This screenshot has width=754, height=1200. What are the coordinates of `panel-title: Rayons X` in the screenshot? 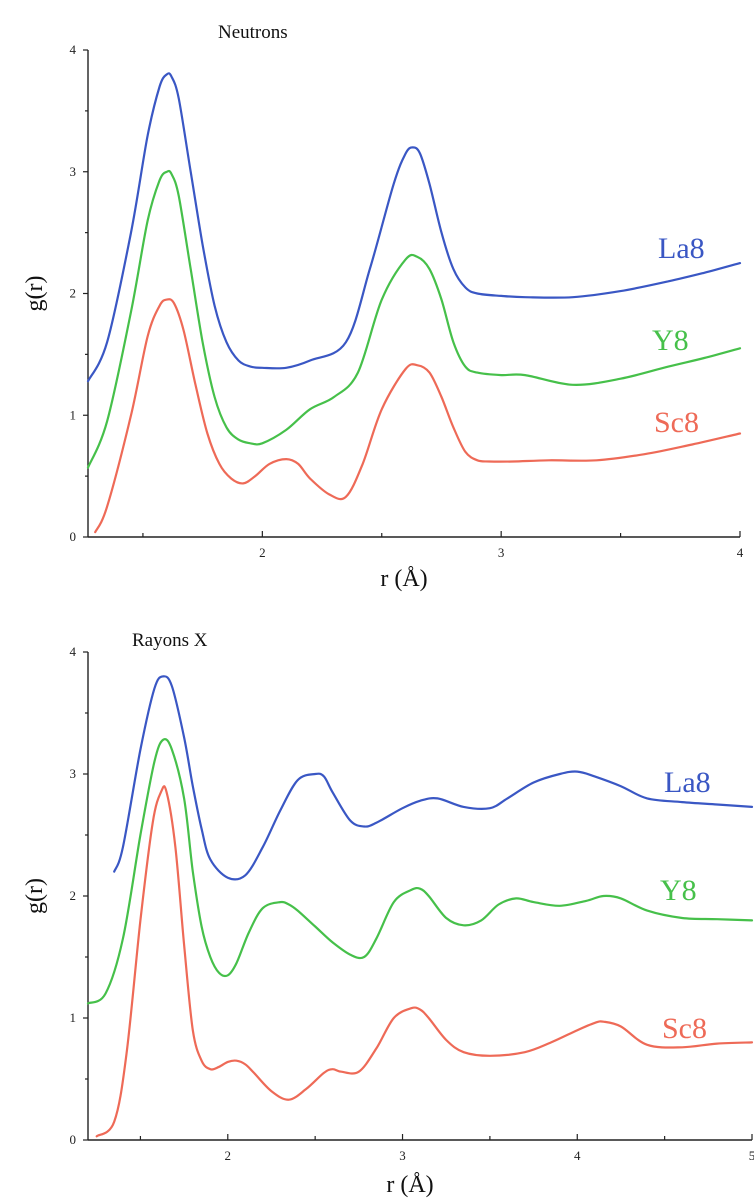 It's located at (170, 640).